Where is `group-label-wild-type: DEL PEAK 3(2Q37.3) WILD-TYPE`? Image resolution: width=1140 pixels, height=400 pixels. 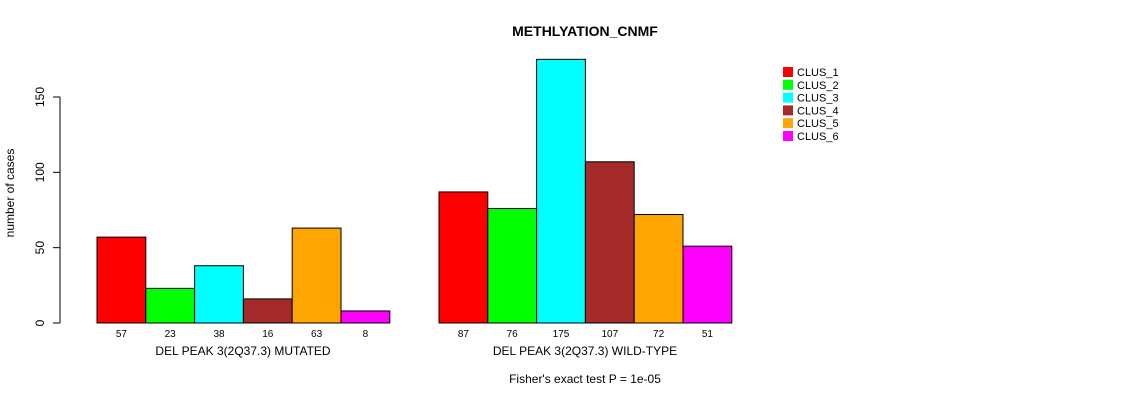
group-label-wild-type: DEL PEAK 3(2Q37.3) WILD-TYPE is located at coordinates (585, 351).